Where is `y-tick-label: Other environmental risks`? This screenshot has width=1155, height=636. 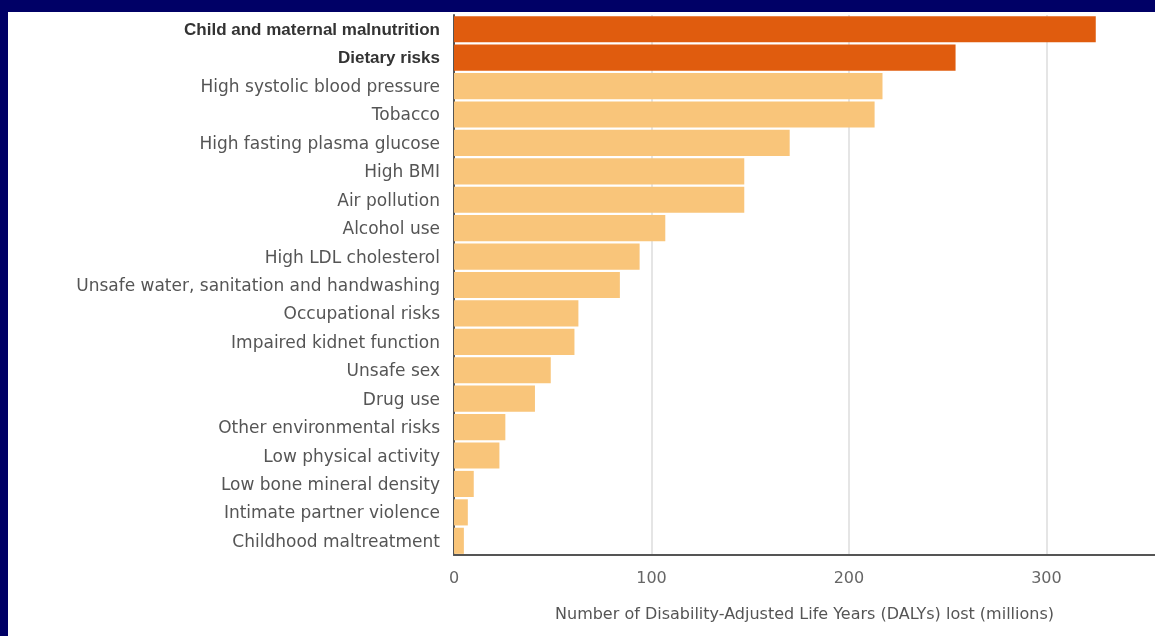 y-tick-label: Other environmental risks is located at coordinates (329, 427).